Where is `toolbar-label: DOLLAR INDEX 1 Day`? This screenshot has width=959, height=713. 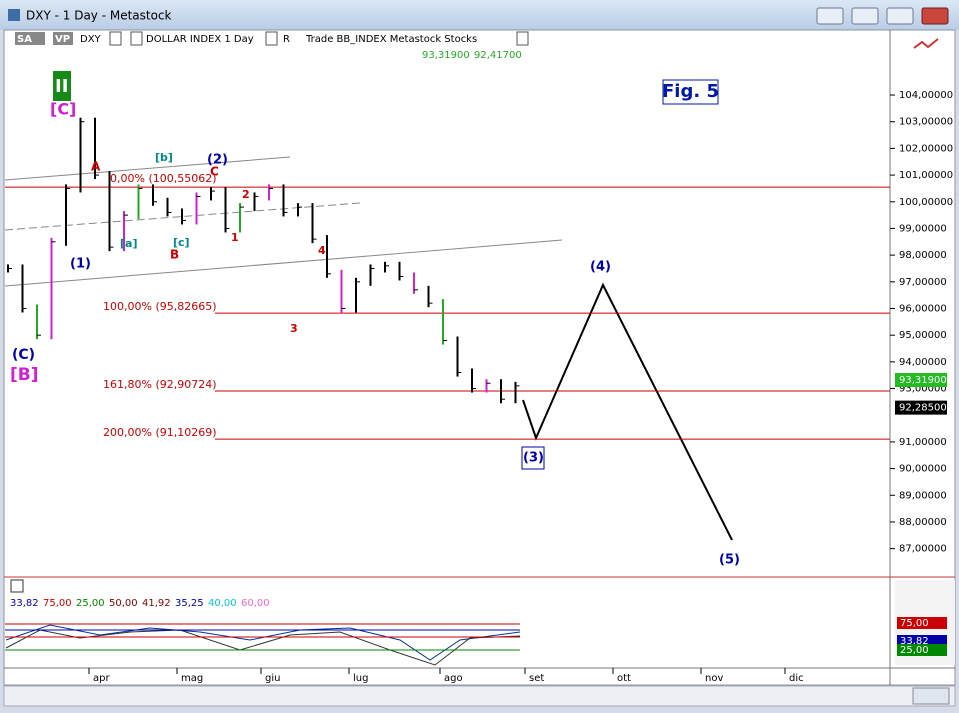 toolbar-label: DOLLAR INDEX 1 Day is located at coordinates (200, 39).